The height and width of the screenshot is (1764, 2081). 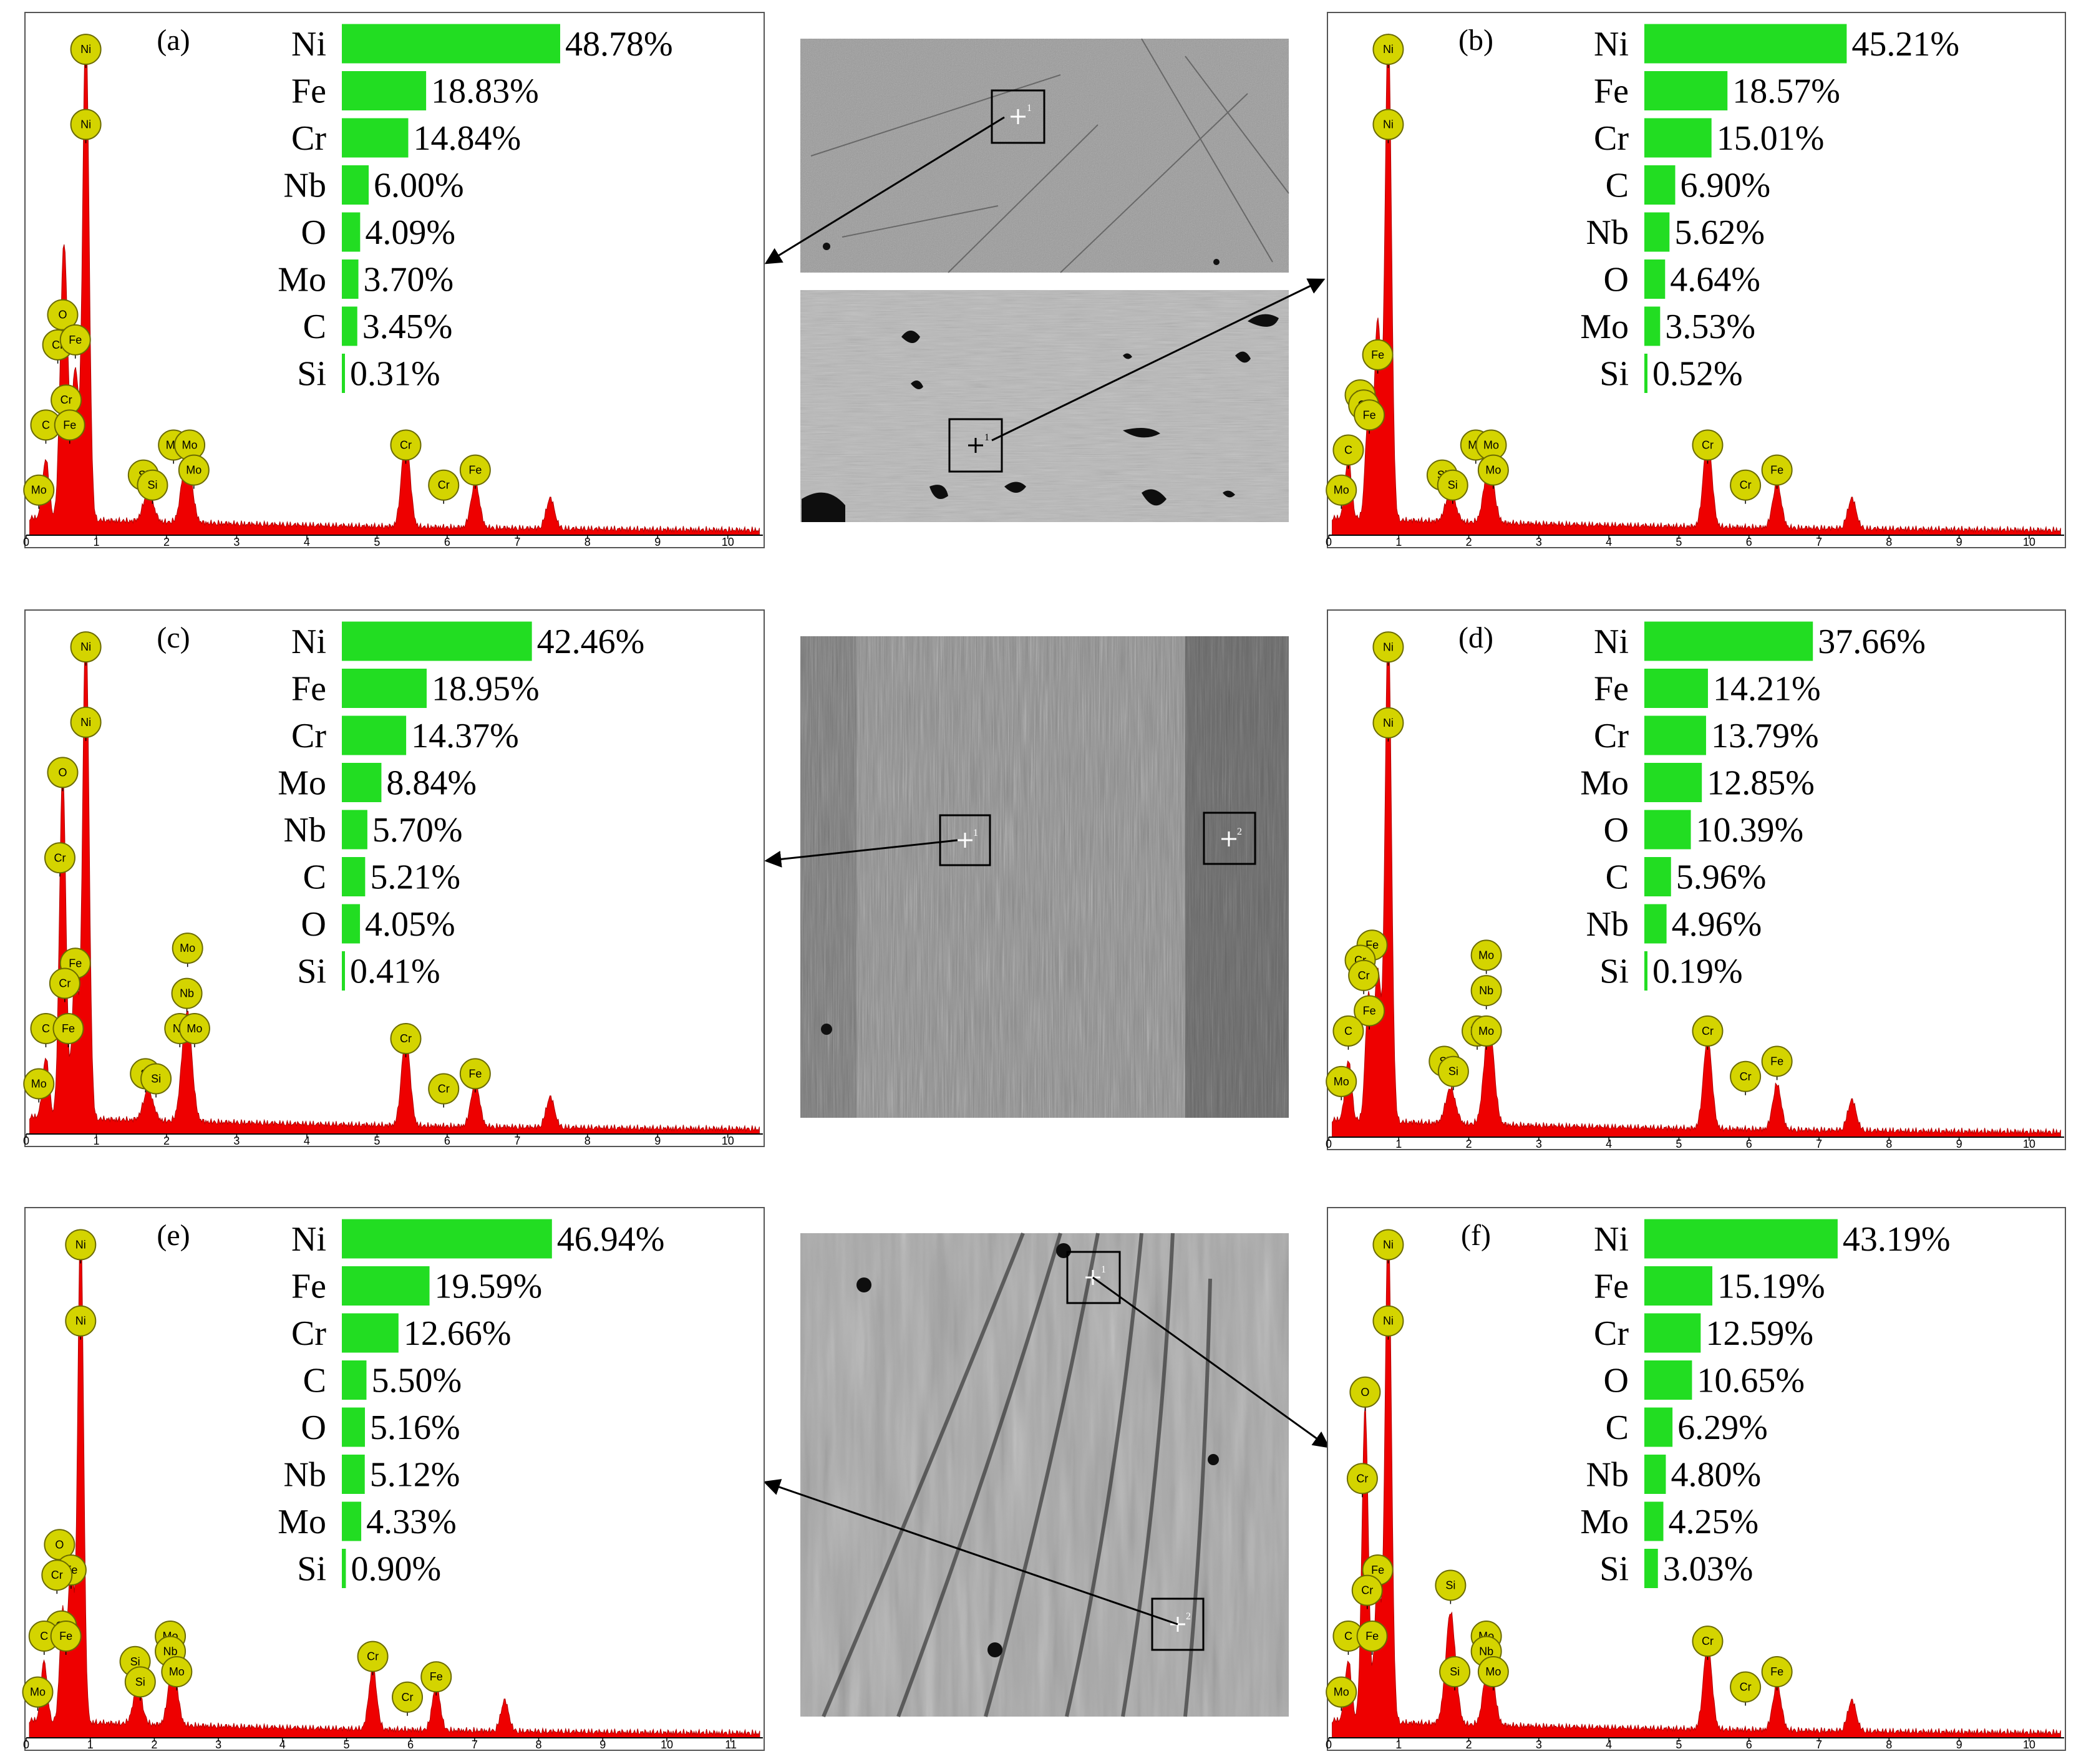 I want to click on marker-number: 1, so click(x=1029, y=109).